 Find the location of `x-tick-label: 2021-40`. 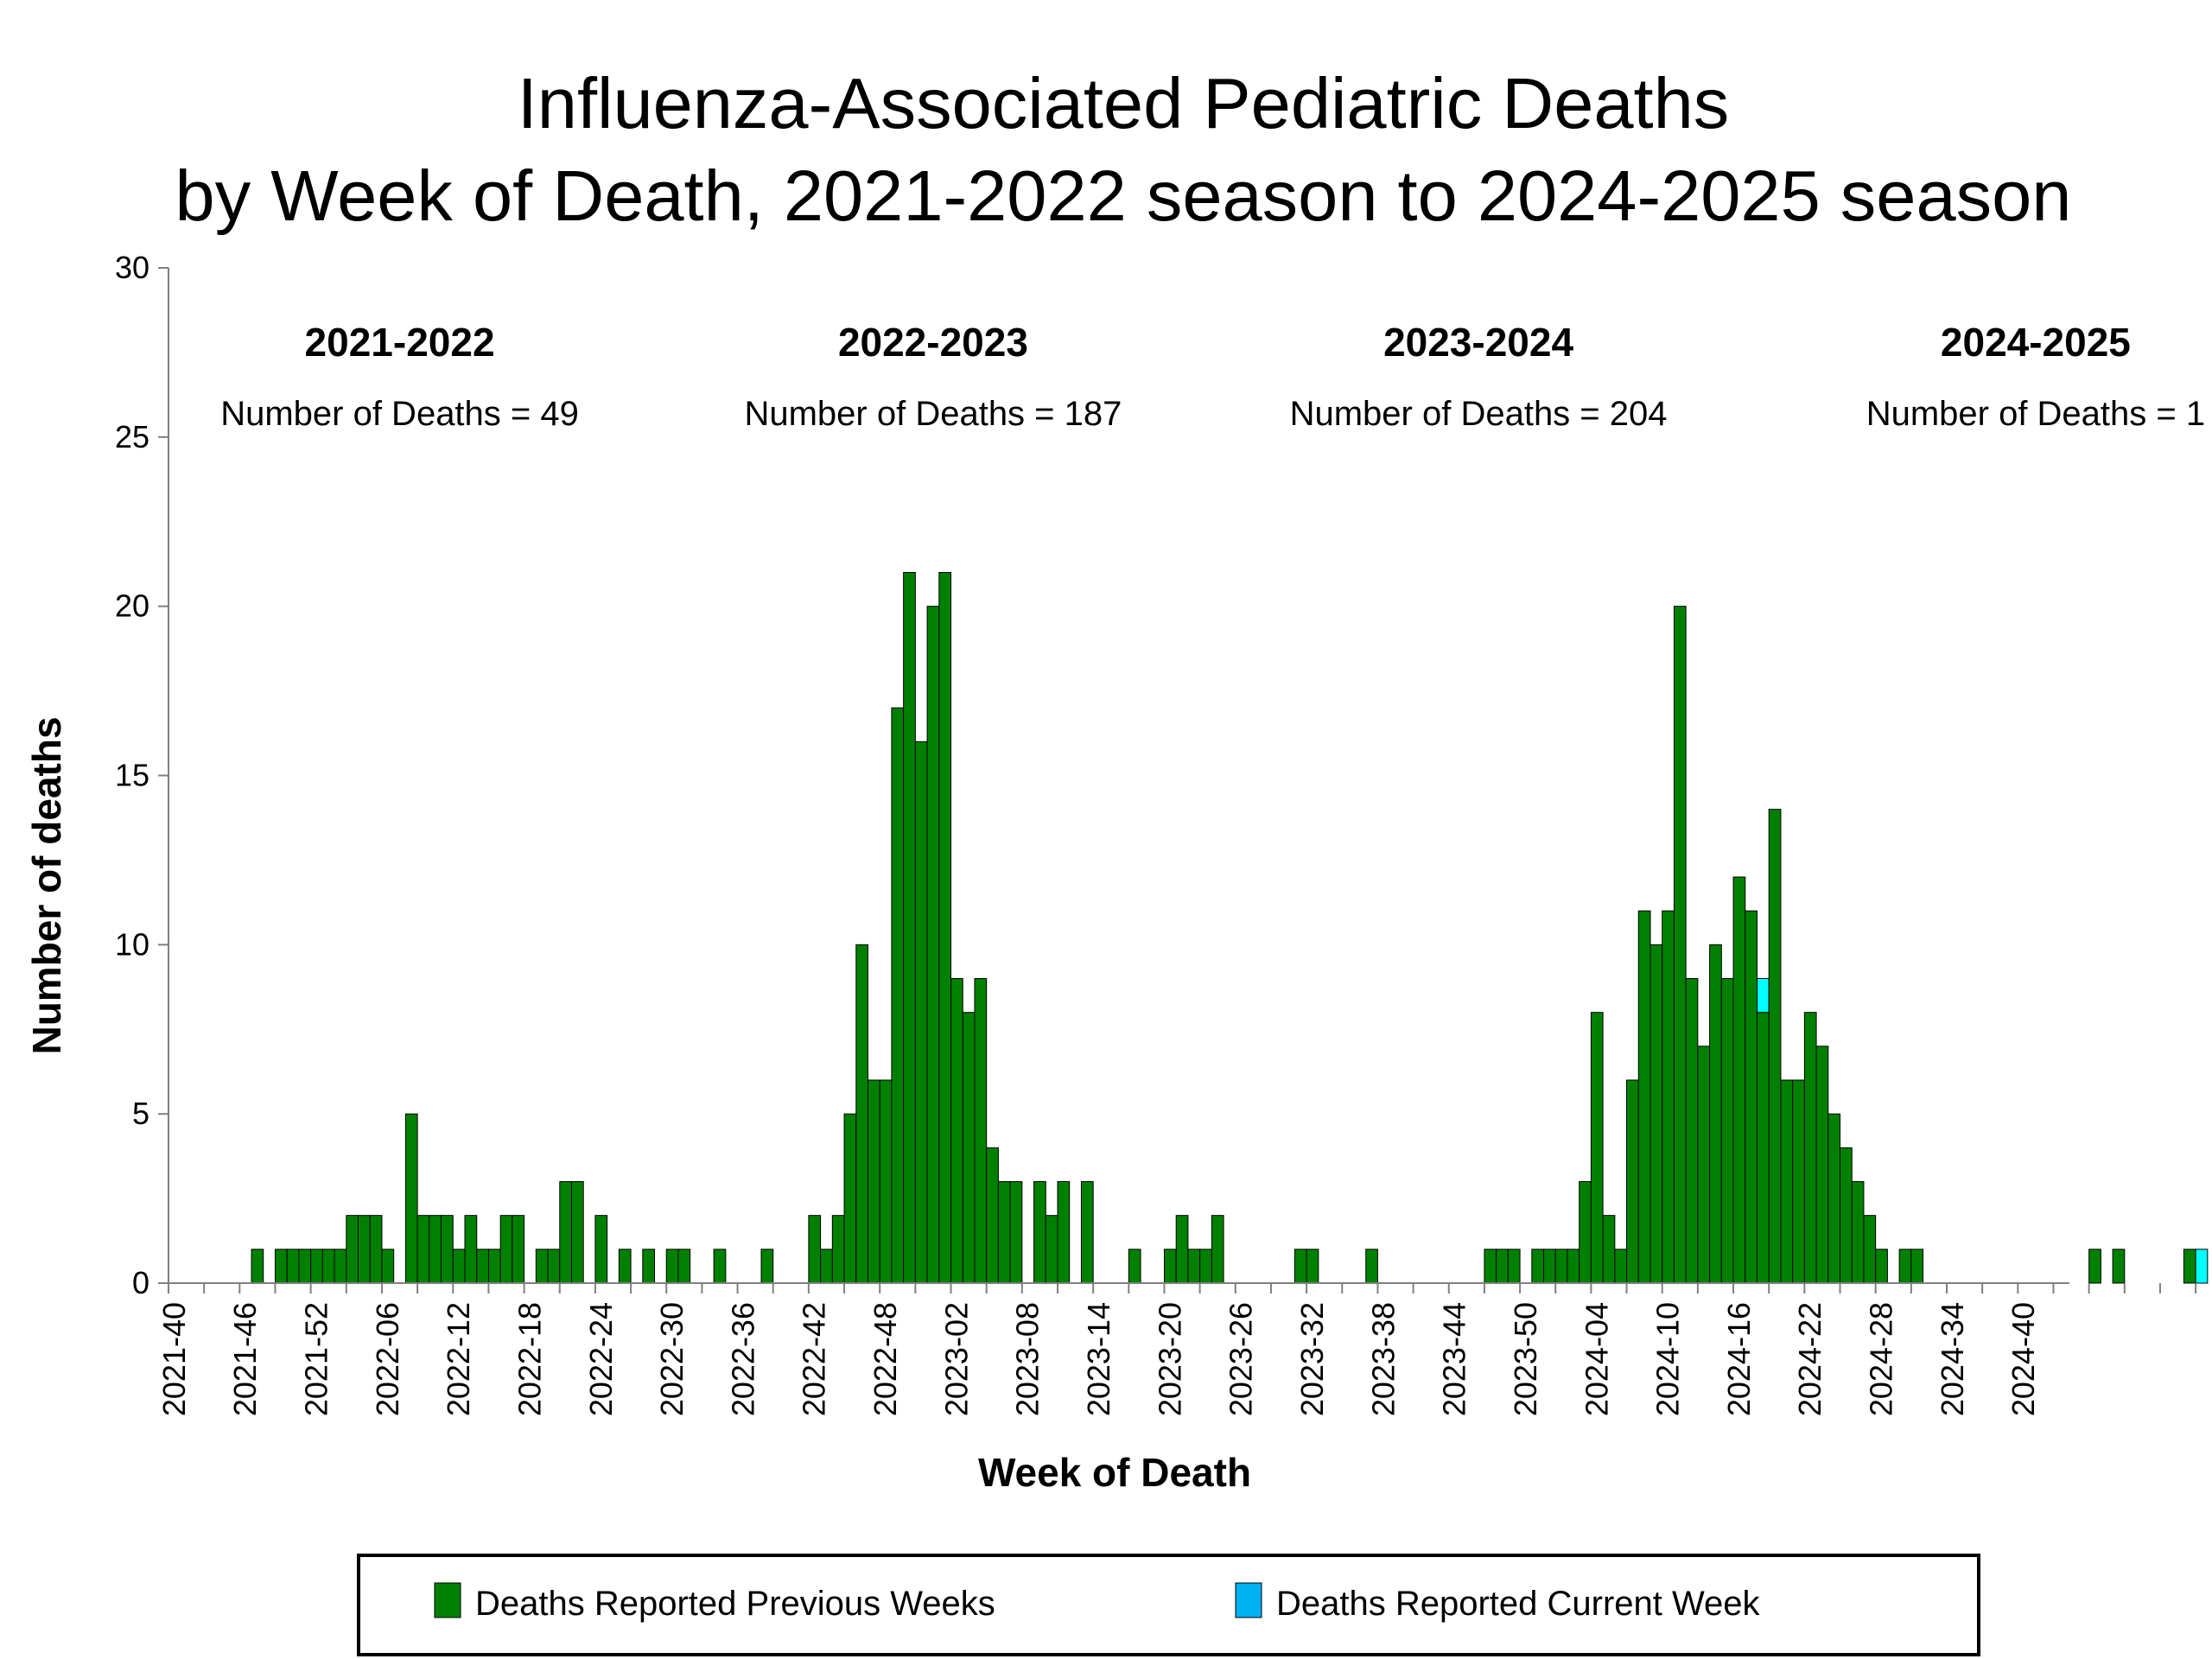

x-tick-label: 2021-40 is located at coordinates (174, 1359).